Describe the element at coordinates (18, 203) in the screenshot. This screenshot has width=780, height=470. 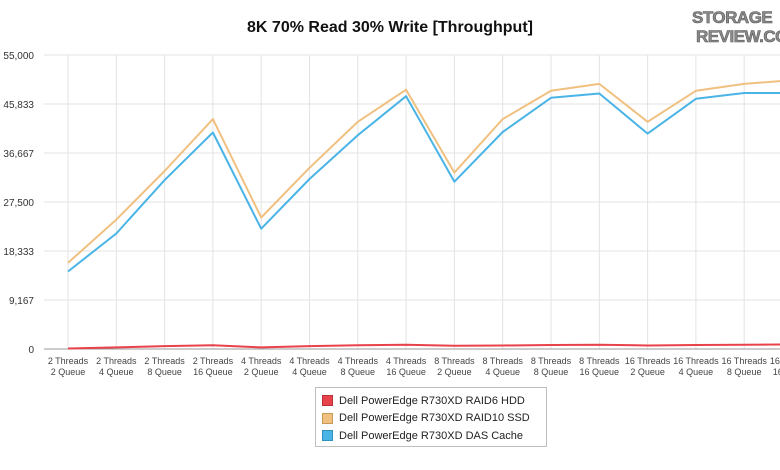
I see `y-tick-label: 27,500` at that location.